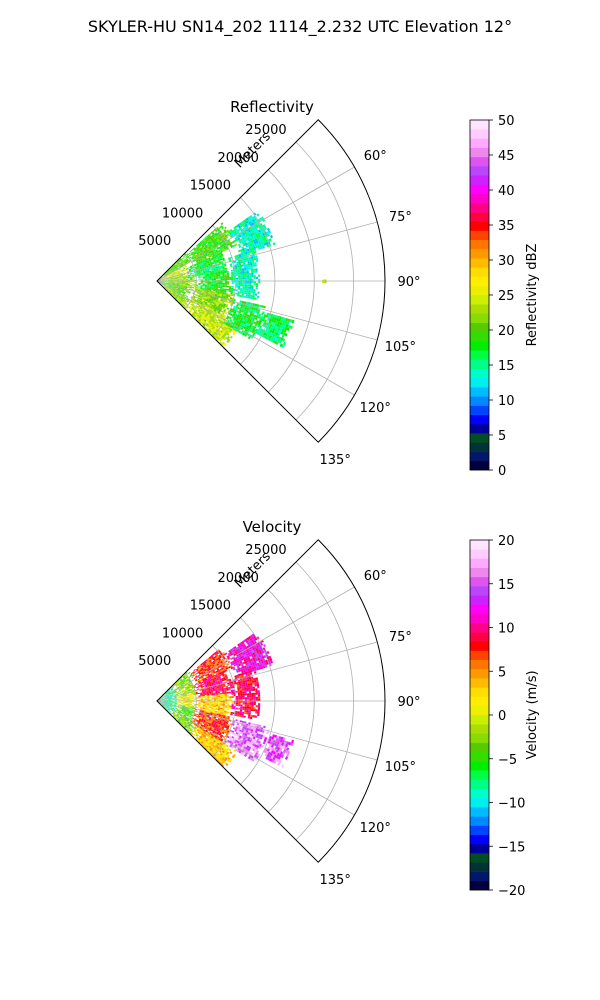 The image size is (600, 1000). I want to click on colorbar-swatch, so click(479, 235).